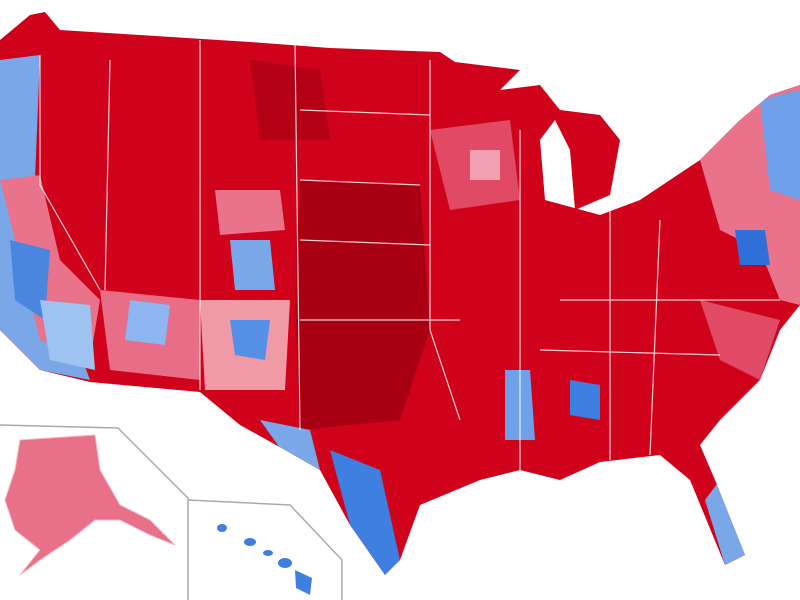 The height and width of the screenshot is (600, 800). I want to click on west-texas-border, so click(290, 445).